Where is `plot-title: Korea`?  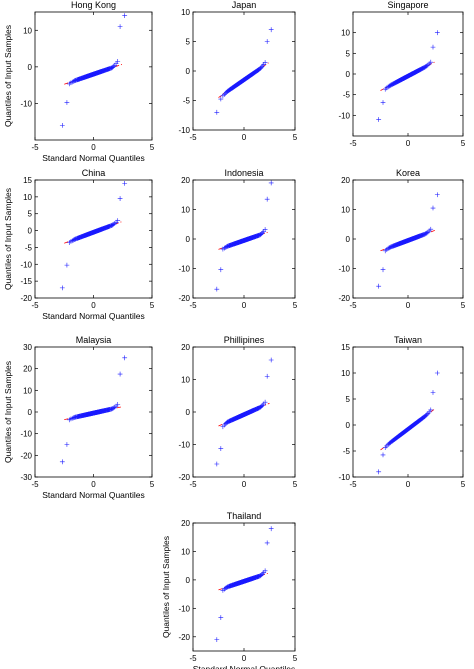 plot-title: Korea is located at coordinates (408, 173).